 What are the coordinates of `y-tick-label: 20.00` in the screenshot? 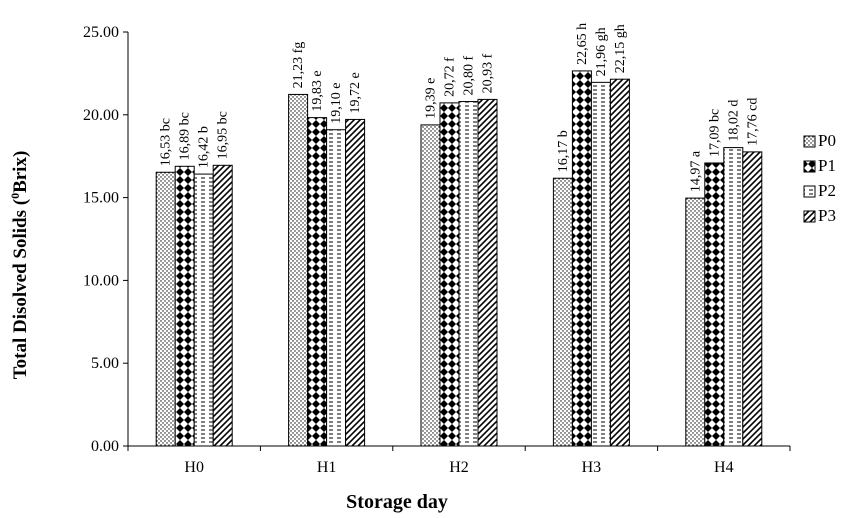 It's located at (101, 115).